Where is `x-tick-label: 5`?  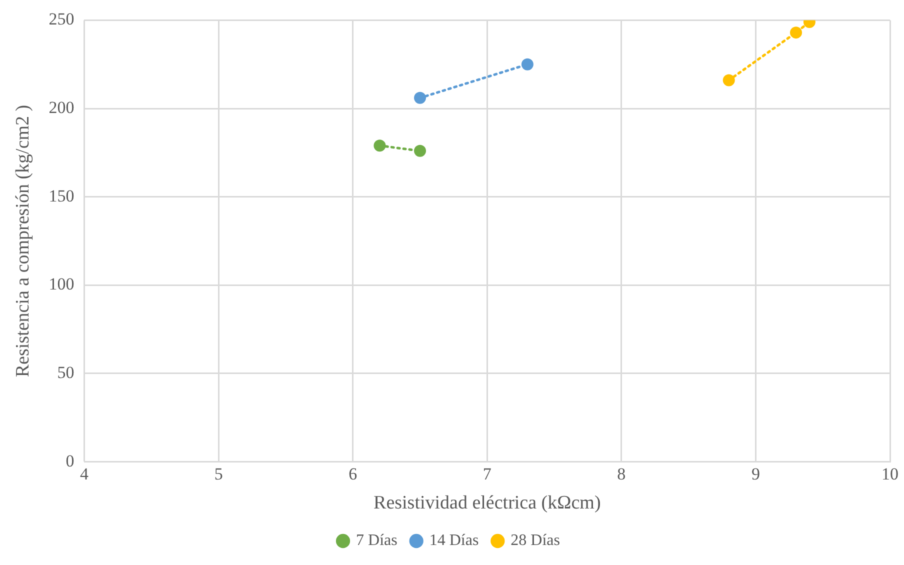
x-tick-label: 5 is located at coordinates (218, 474).